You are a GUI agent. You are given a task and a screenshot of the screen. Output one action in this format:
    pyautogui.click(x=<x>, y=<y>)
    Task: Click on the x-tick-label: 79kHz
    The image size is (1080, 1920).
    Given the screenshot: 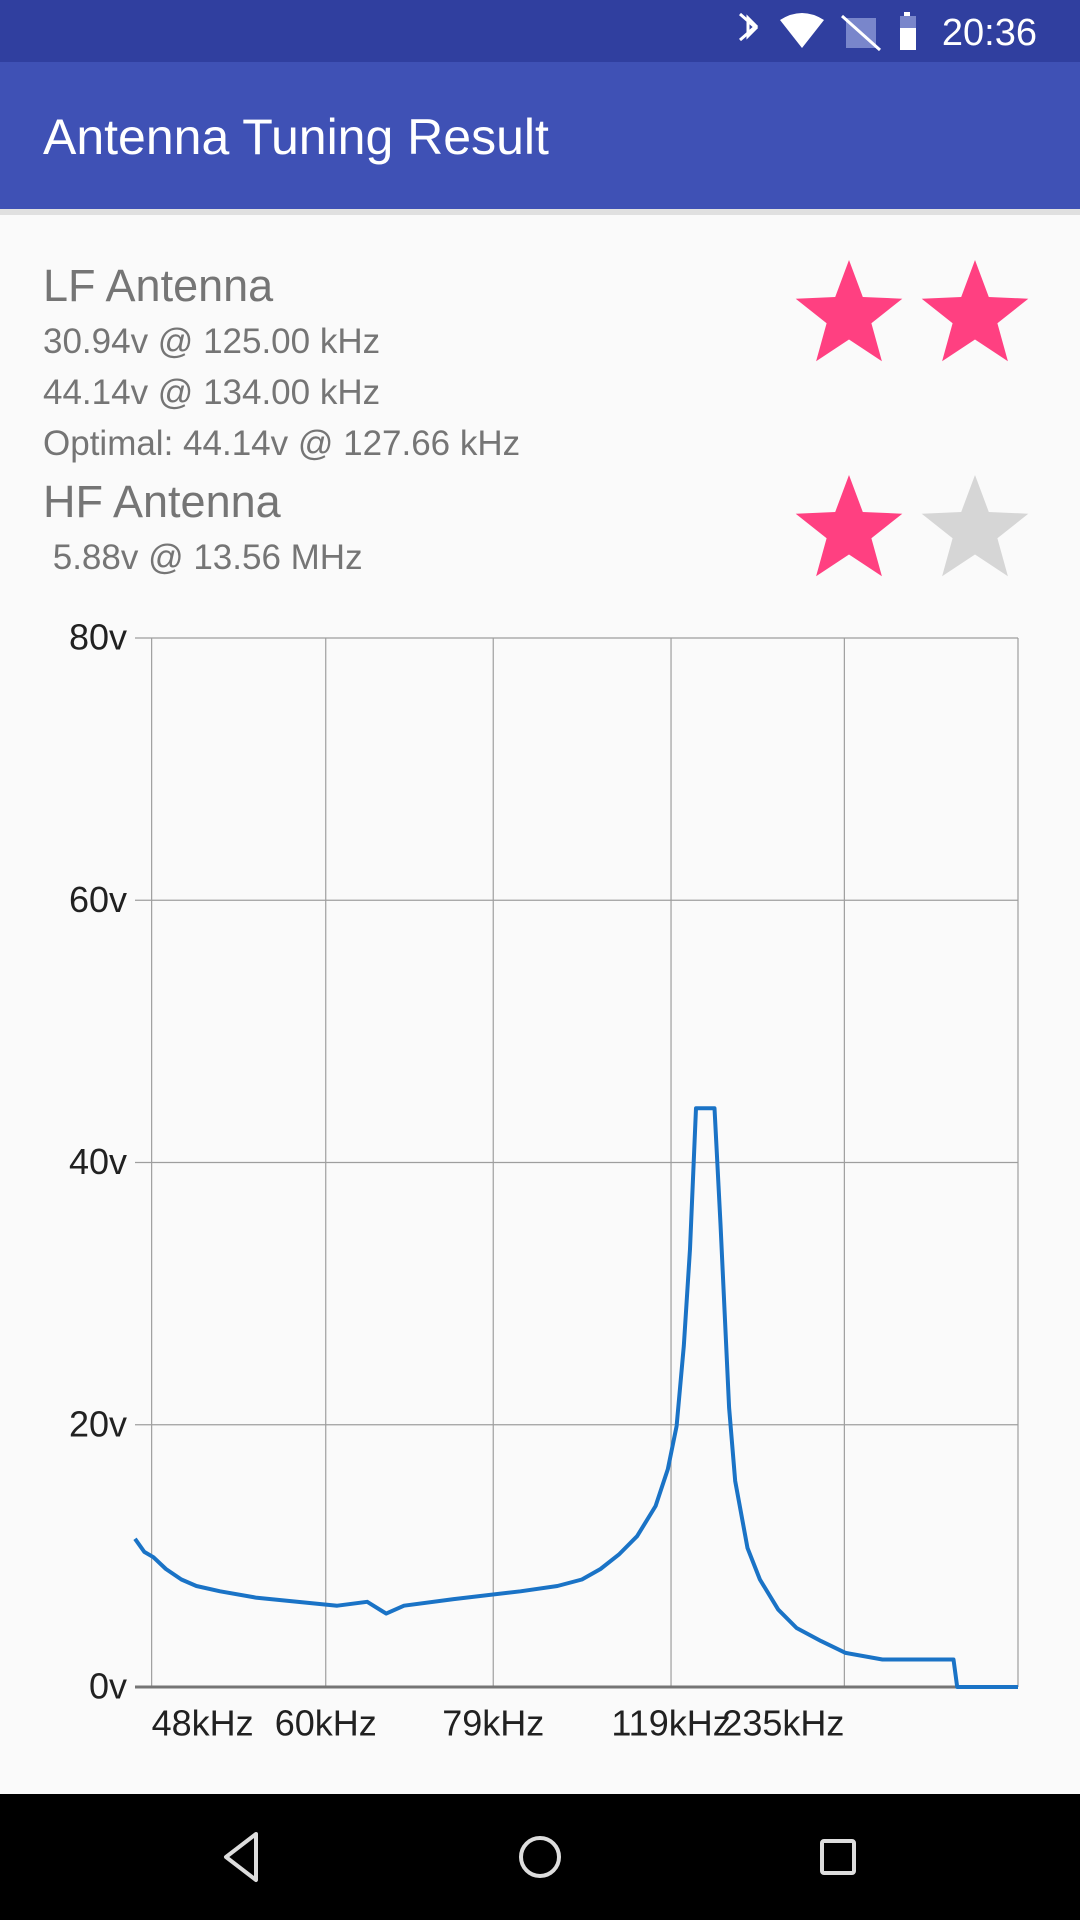 What is the action you would take?
    pyautogui.click(x=493, y=1723)
    